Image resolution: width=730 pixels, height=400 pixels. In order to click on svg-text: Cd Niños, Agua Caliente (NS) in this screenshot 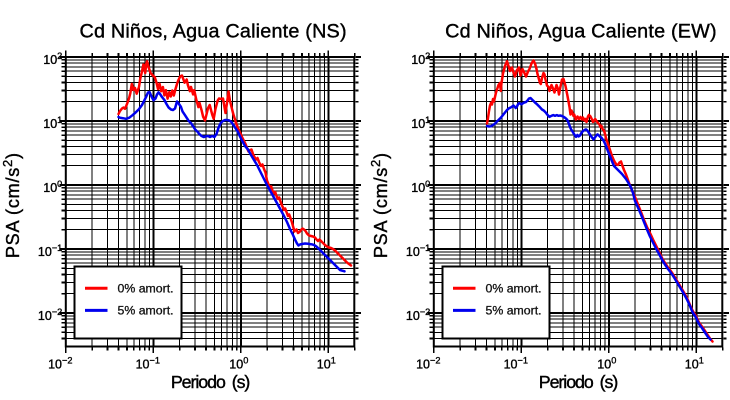, I will do `click(212, 32)`.